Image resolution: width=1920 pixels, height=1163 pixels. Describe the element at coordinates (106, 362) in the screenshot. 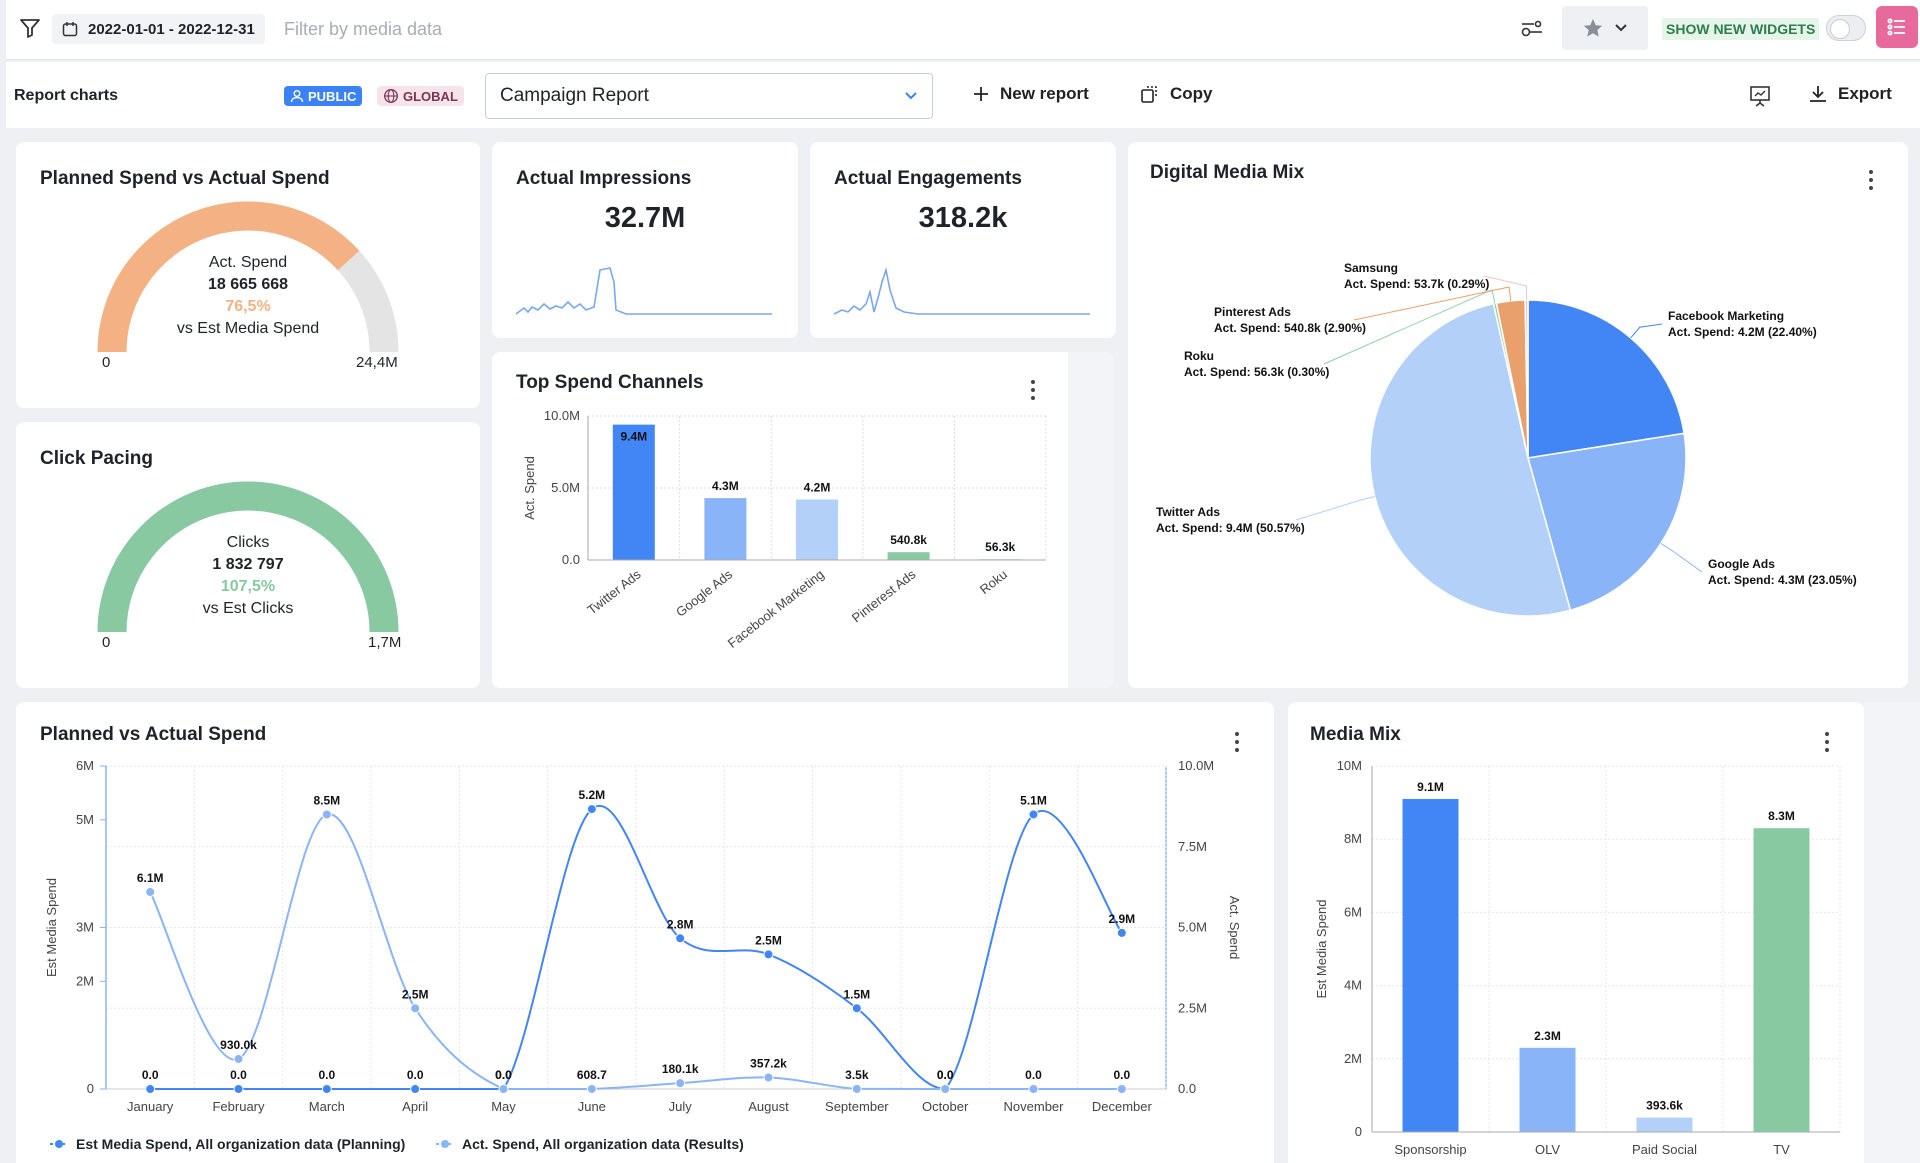

I see `gauge-min: 0` at that location.